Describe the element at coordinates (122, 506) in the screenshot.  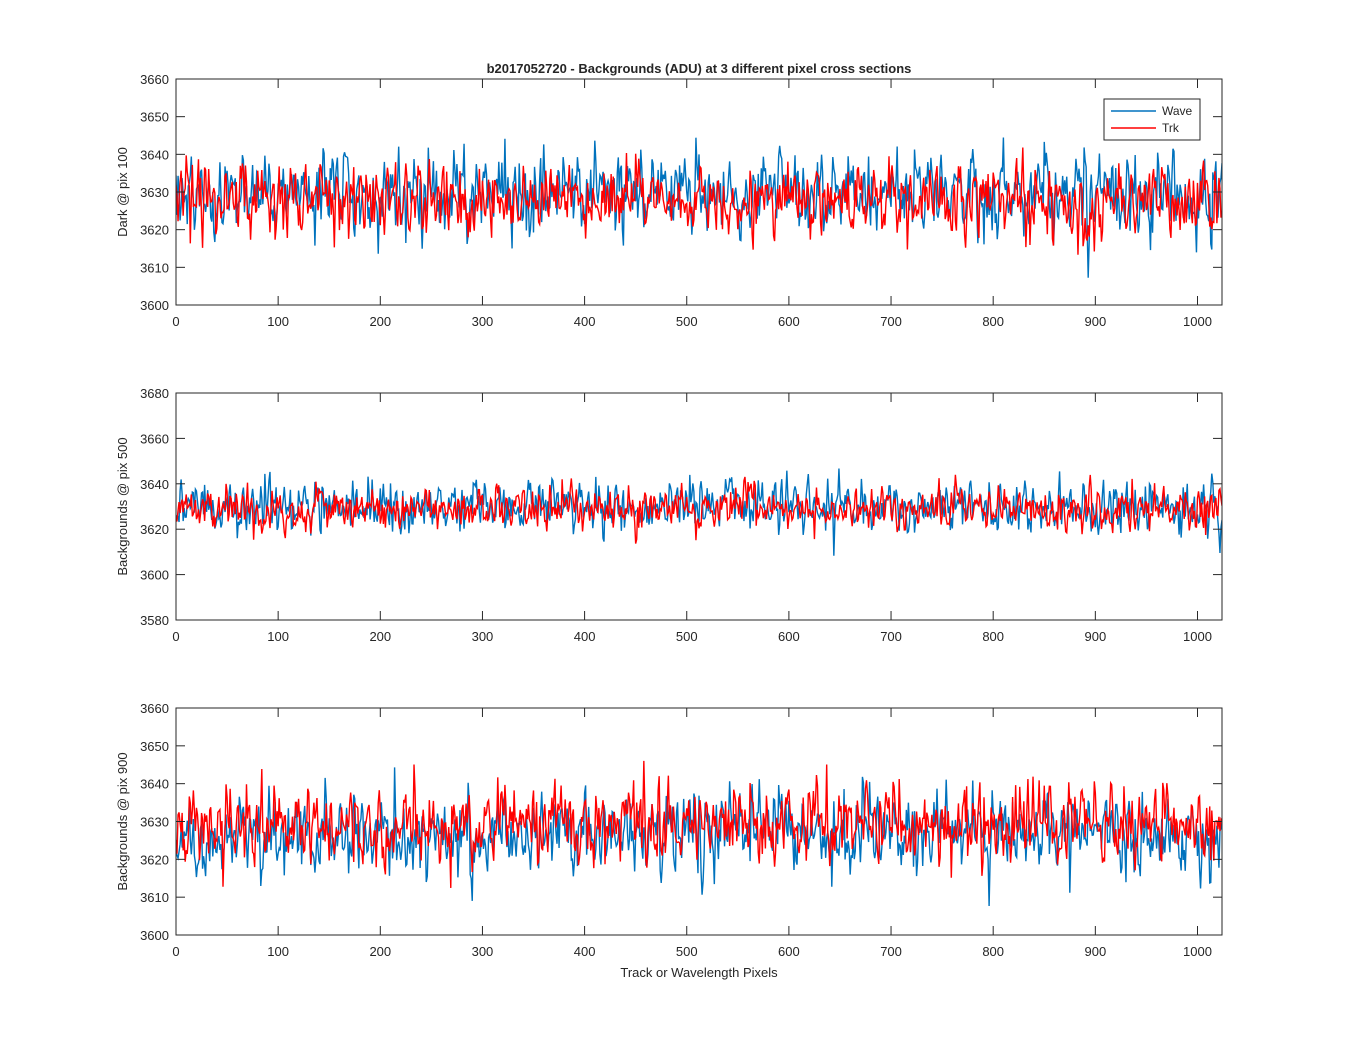
I see `y-axis-label-2: Backgrounds @ pix 500` at that location.